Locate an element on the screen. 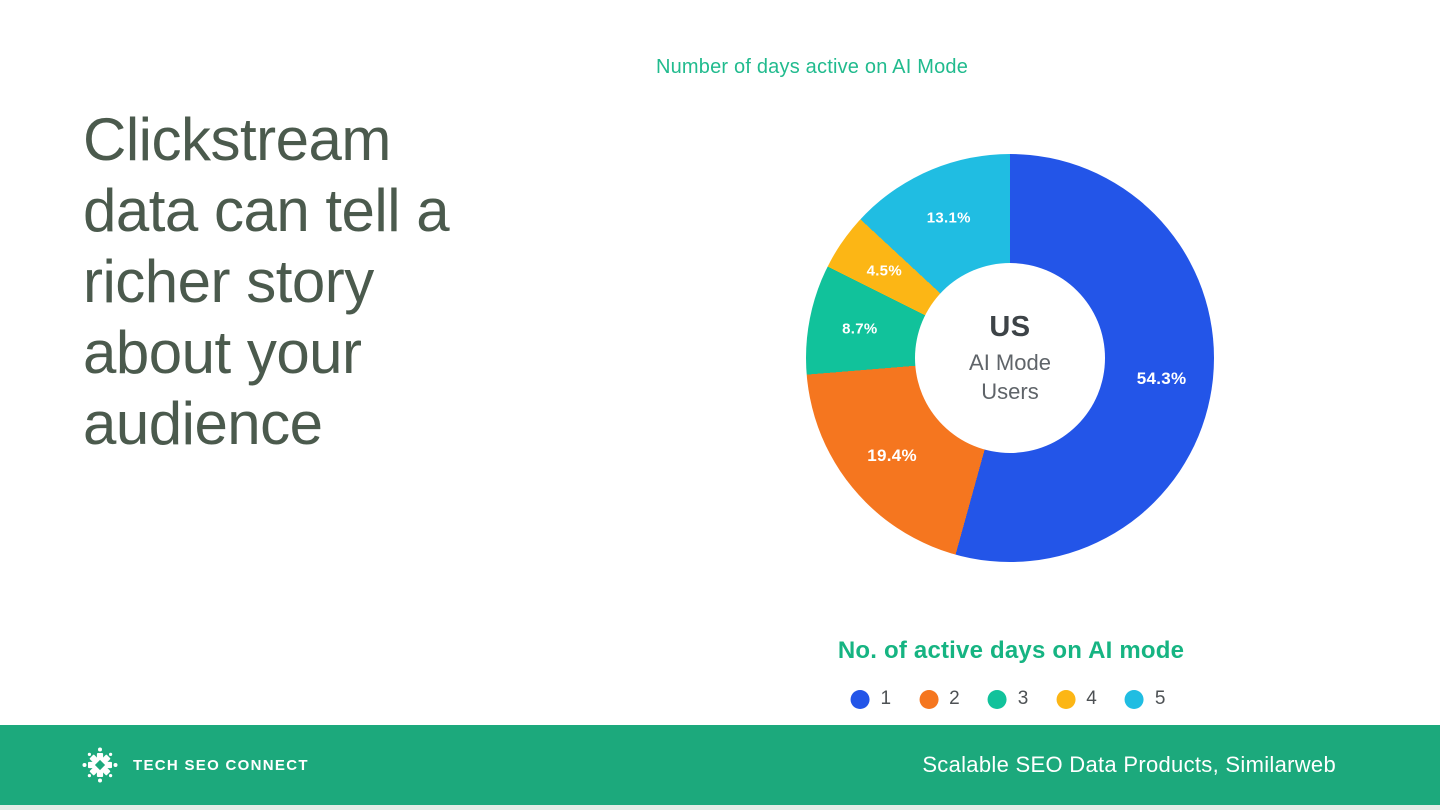 The width and height of the screenshot is (1440, 810). legend-label: 5 is located at coordinates (1160, 698).